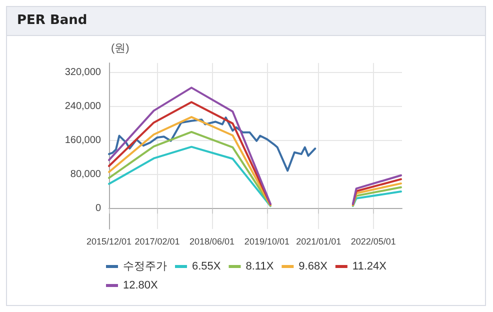  Describe the element at coordinates (212, 144) in the screenshot. I see `line-series` at that location.